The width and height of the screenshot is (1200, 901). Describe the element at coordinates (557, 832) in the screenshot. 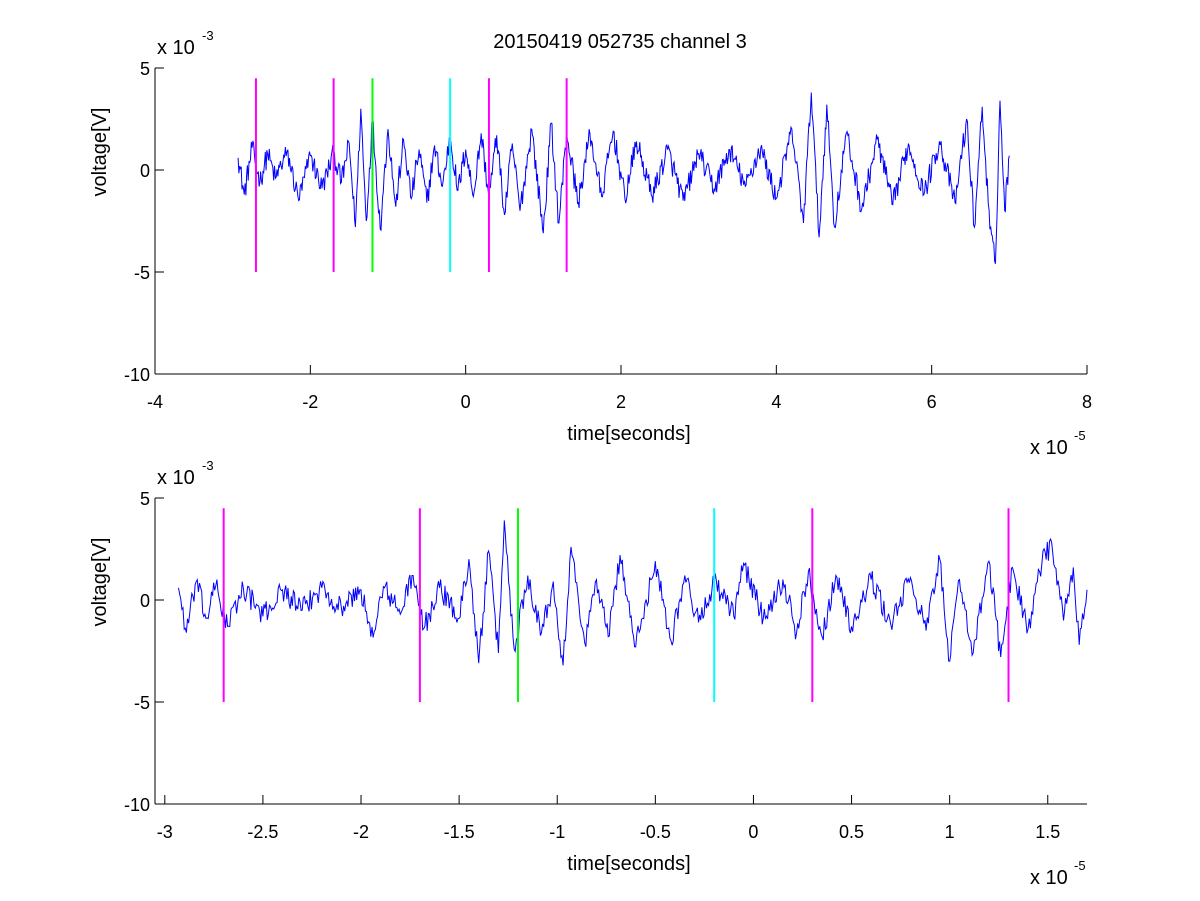

I see `x-tick-label: -1` at that location.